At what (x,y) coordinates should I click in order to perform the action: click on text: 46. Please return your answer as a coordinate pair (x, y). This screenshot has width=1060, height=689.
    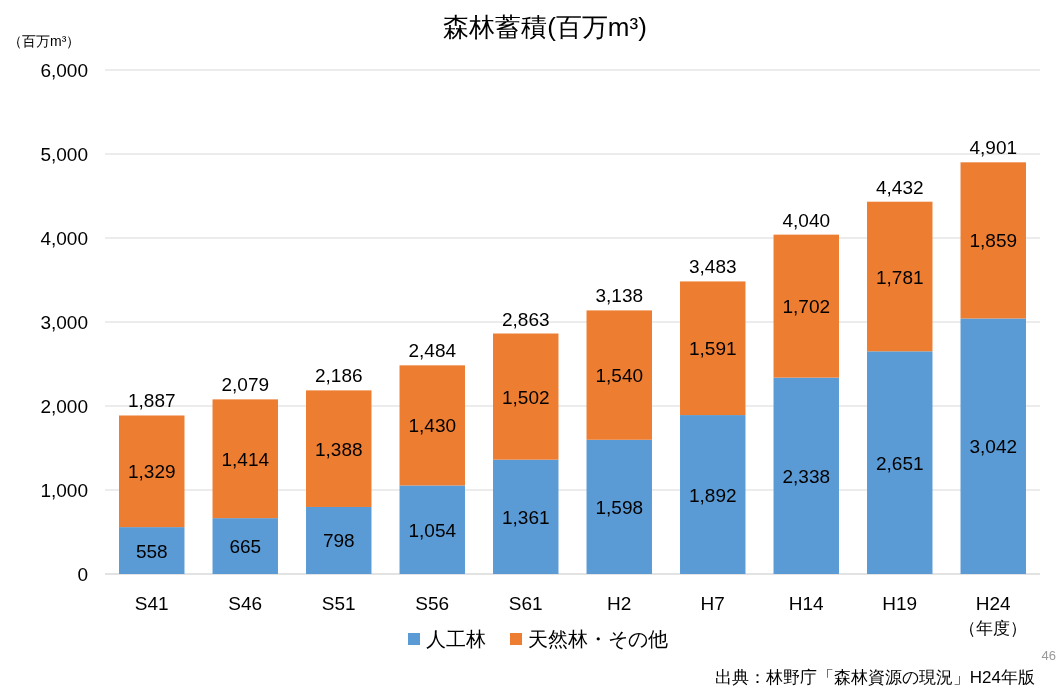
    Looking at the image, I should click on (1048, 655).